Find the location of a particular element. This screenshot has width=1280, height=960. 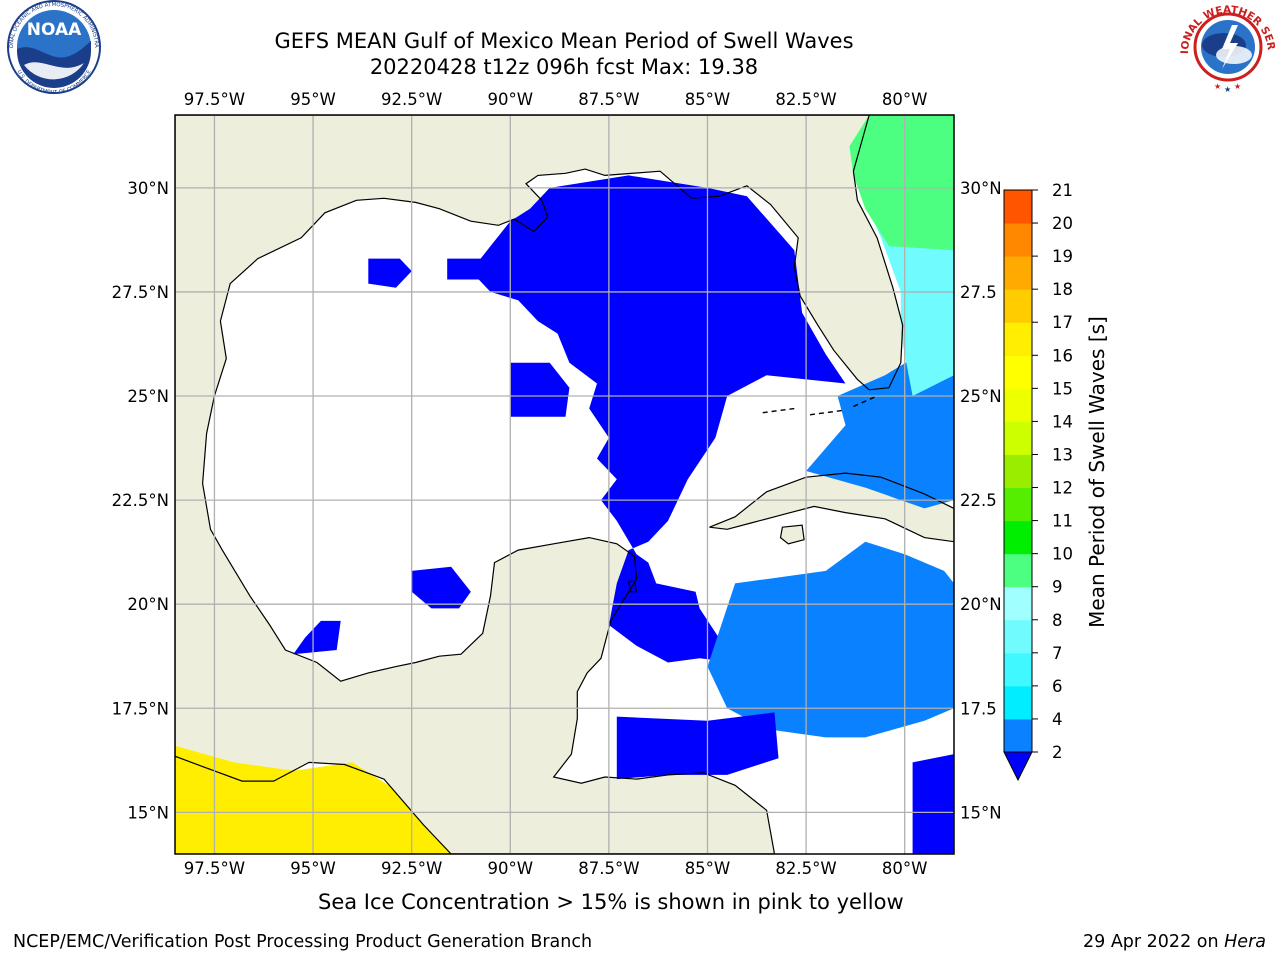

field-region-campeche-patch is located at coordinates (441, 587).